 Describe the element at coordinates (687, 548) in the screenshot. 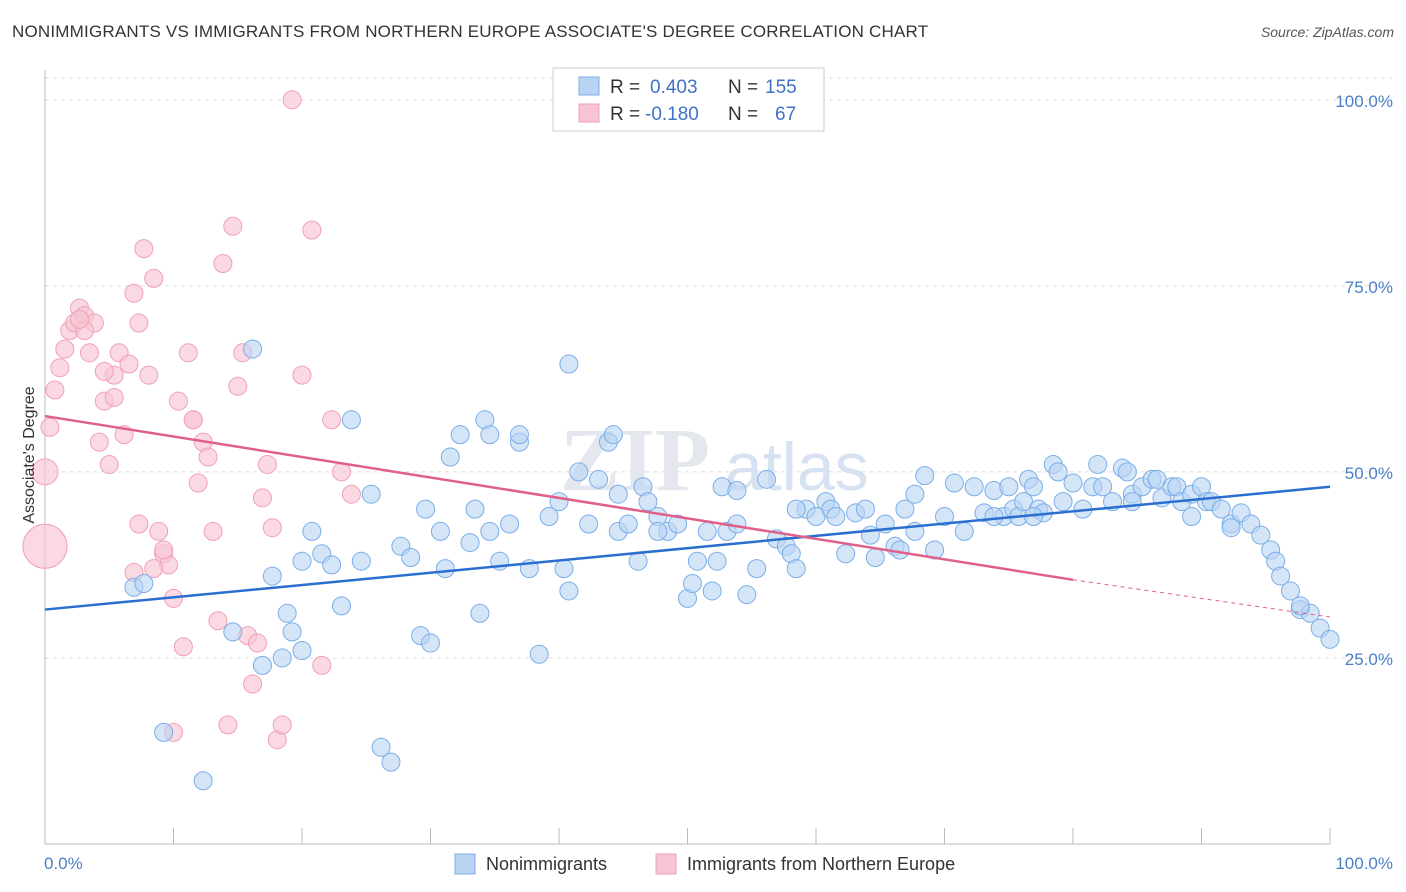

I see `blue-trend-line` at that location.